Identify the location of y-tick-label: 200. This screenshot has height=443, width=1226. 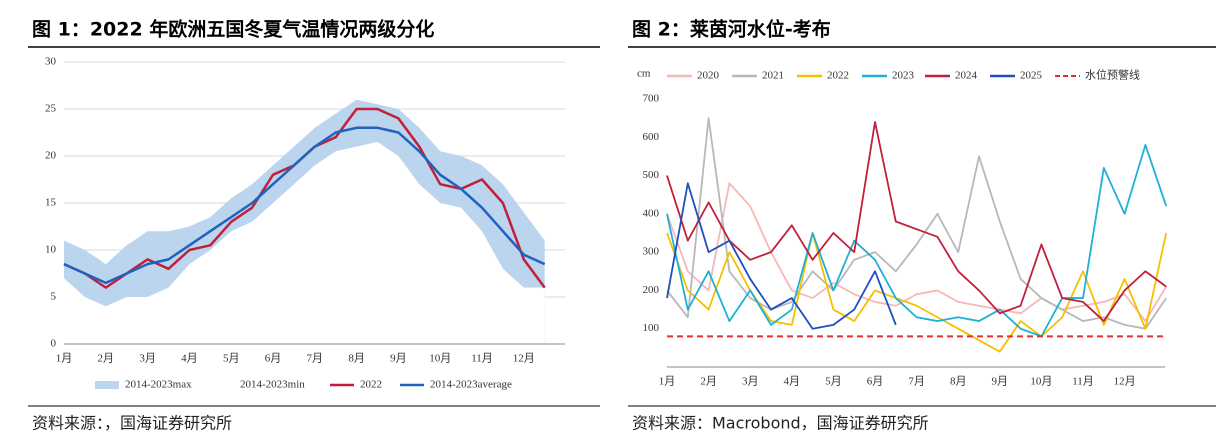
(651, 290).